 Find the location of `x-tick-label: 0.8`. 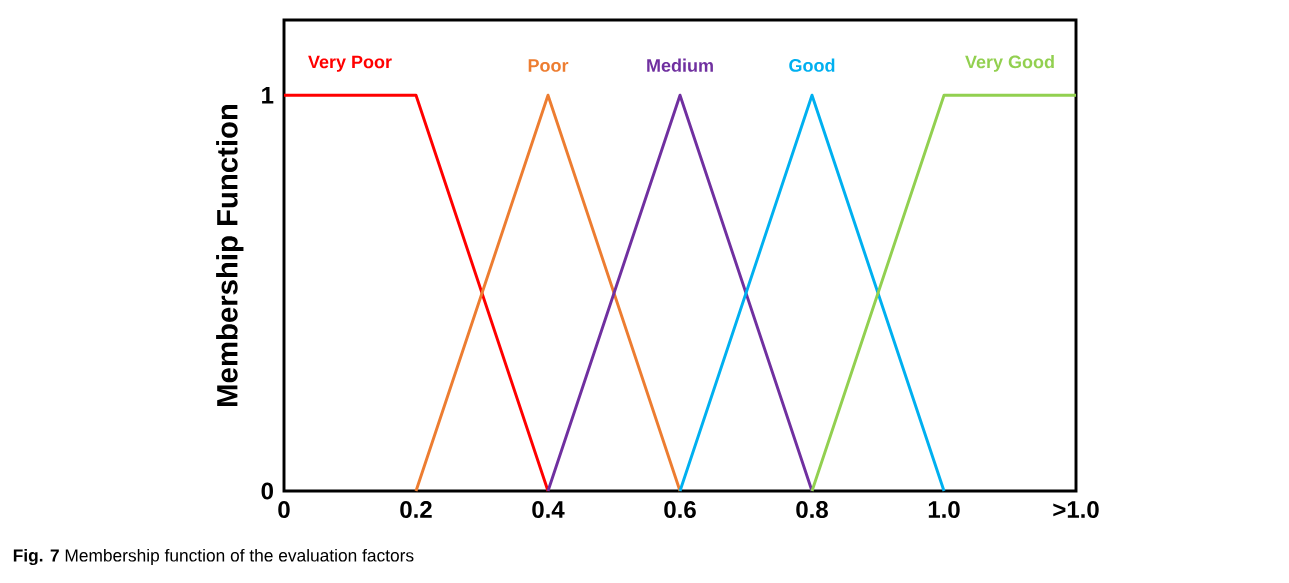

x-tick-label: 0.8 is located at coordinates (812, 510).